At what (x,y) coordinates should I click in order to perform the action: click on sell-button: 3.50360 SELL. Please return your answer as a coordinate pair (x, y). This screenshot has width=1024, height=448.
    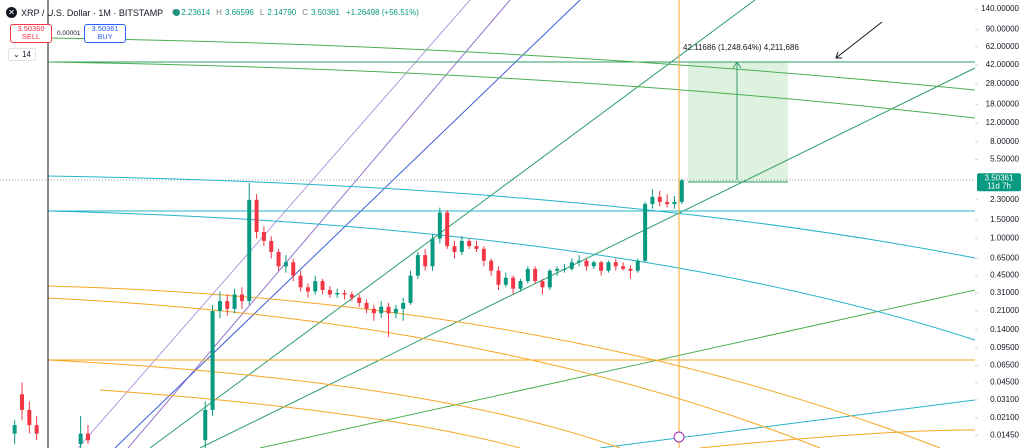
    Looking at the image, I should click on (31, 33).